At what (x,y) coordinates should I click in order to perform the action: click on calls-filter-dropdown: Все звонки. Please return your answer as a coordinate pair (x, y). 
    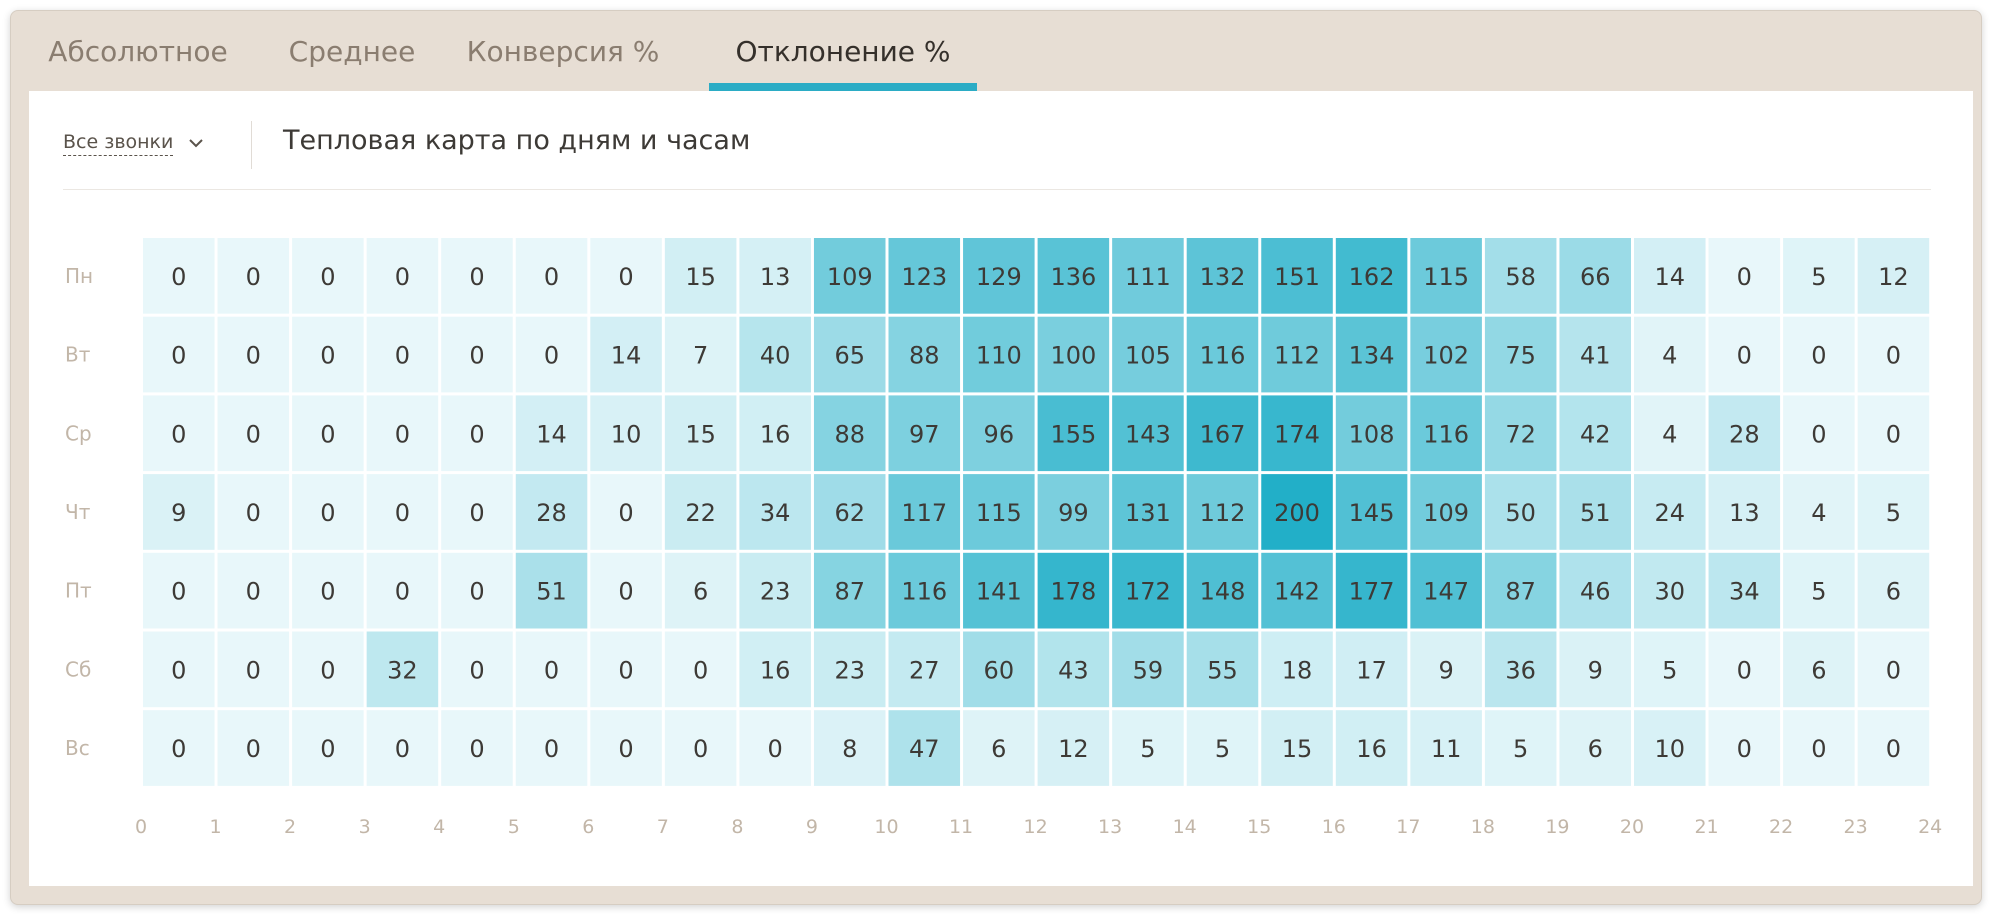
    Looking at the image, I should click on (134, 143).